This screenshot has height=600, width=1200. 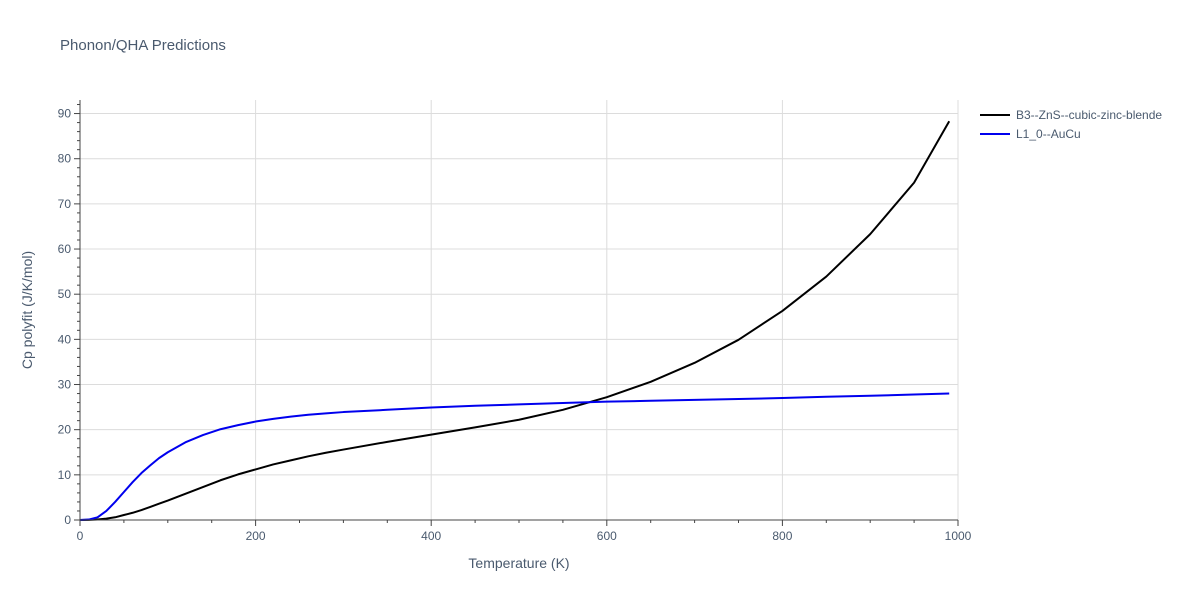 What do you see at coordinates (1089, 115) in the screenshot?
I see `legend-label: B3--ZnS--cubic-zinc-blende` at bounding box center [1089, 115].